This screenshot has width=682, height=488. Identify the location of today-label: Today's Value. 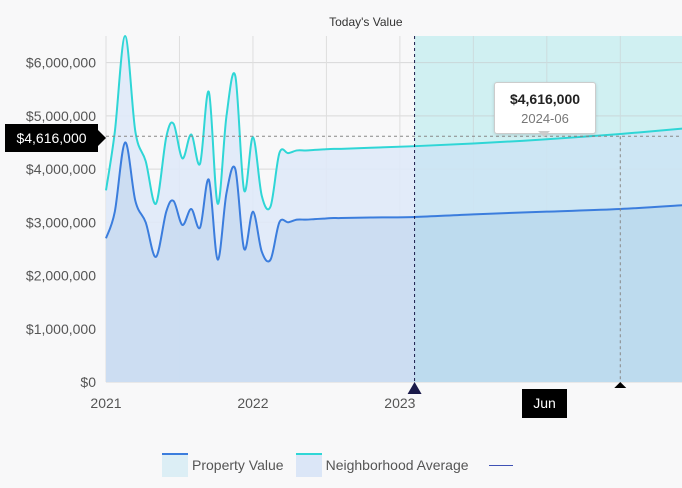
(366, 22).